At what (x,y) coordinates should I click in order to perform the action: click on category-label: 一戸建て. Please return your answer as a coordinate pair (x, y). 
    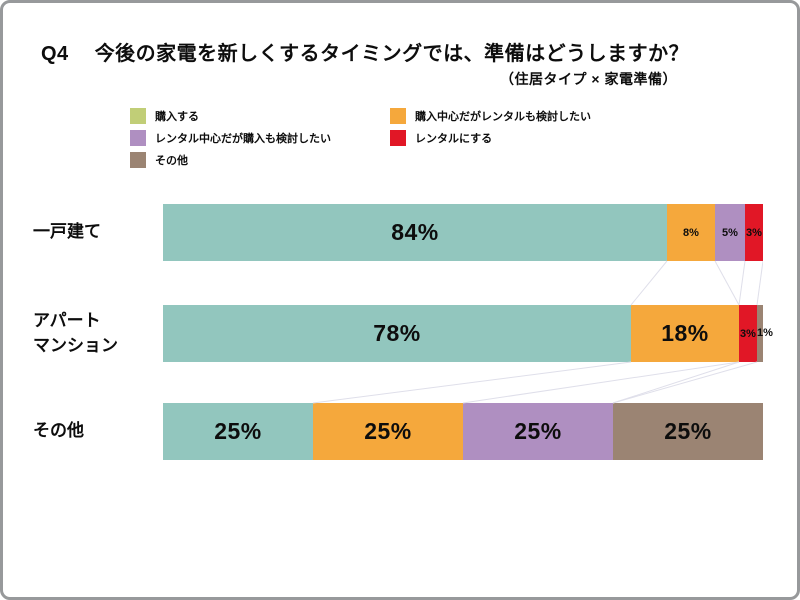
    Looking at the image, I should click on (67, 232).